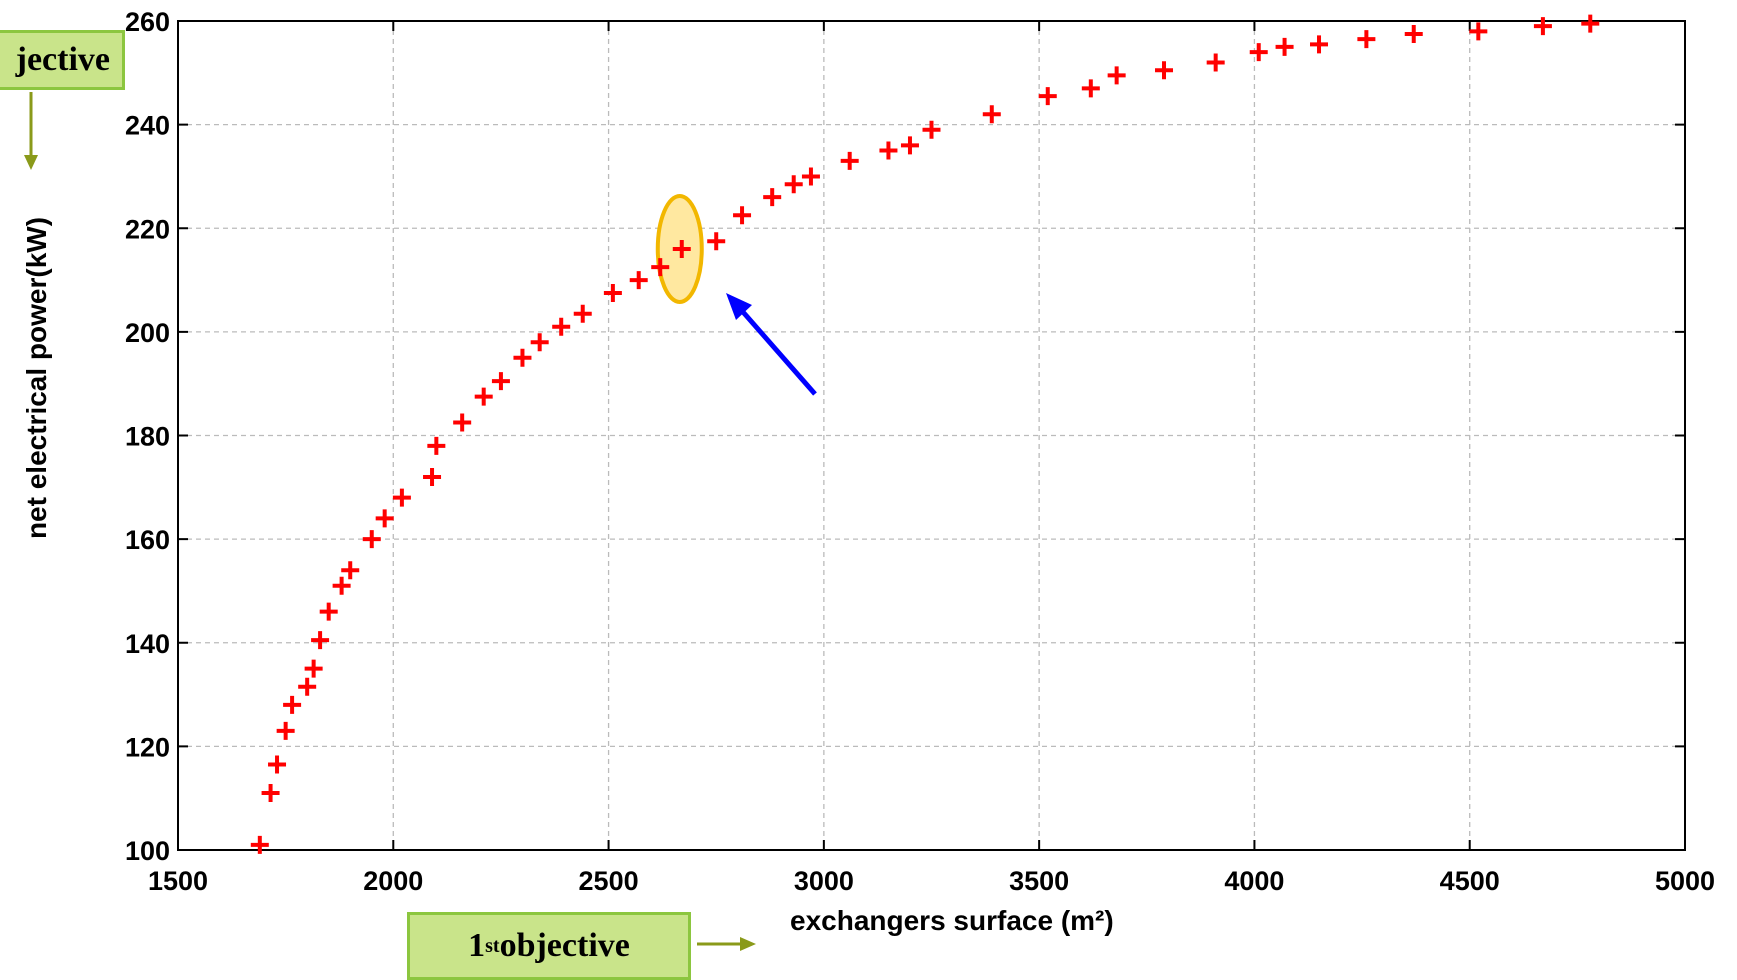 The width and height of the screenshot is (1737, 980). What do you see at coordinates (147, 229) in the screenshot?
I see `y-tick-label: 220` at bounding box center [147, 229].